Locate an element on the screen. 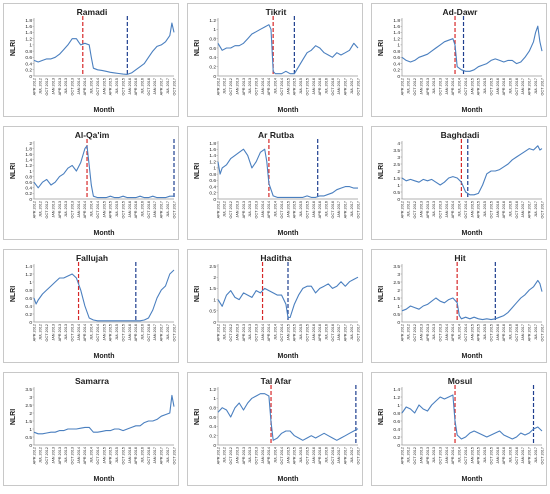 The height and width of the screenshot is (494, 550). y-tick-label: 0.8 is located at coordinates (212, 175).